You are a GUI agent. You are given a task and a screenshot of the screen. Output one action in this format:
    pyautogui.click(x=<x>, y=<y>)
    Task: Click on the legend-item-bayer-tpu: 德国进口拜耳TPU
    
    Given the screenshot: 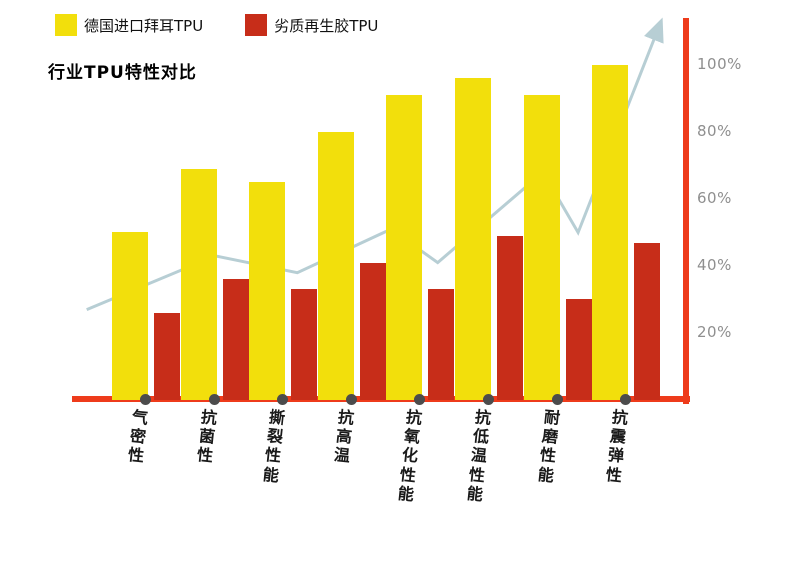 What is the action you would take?
    pyautogui.click(x=129, y=25)
    